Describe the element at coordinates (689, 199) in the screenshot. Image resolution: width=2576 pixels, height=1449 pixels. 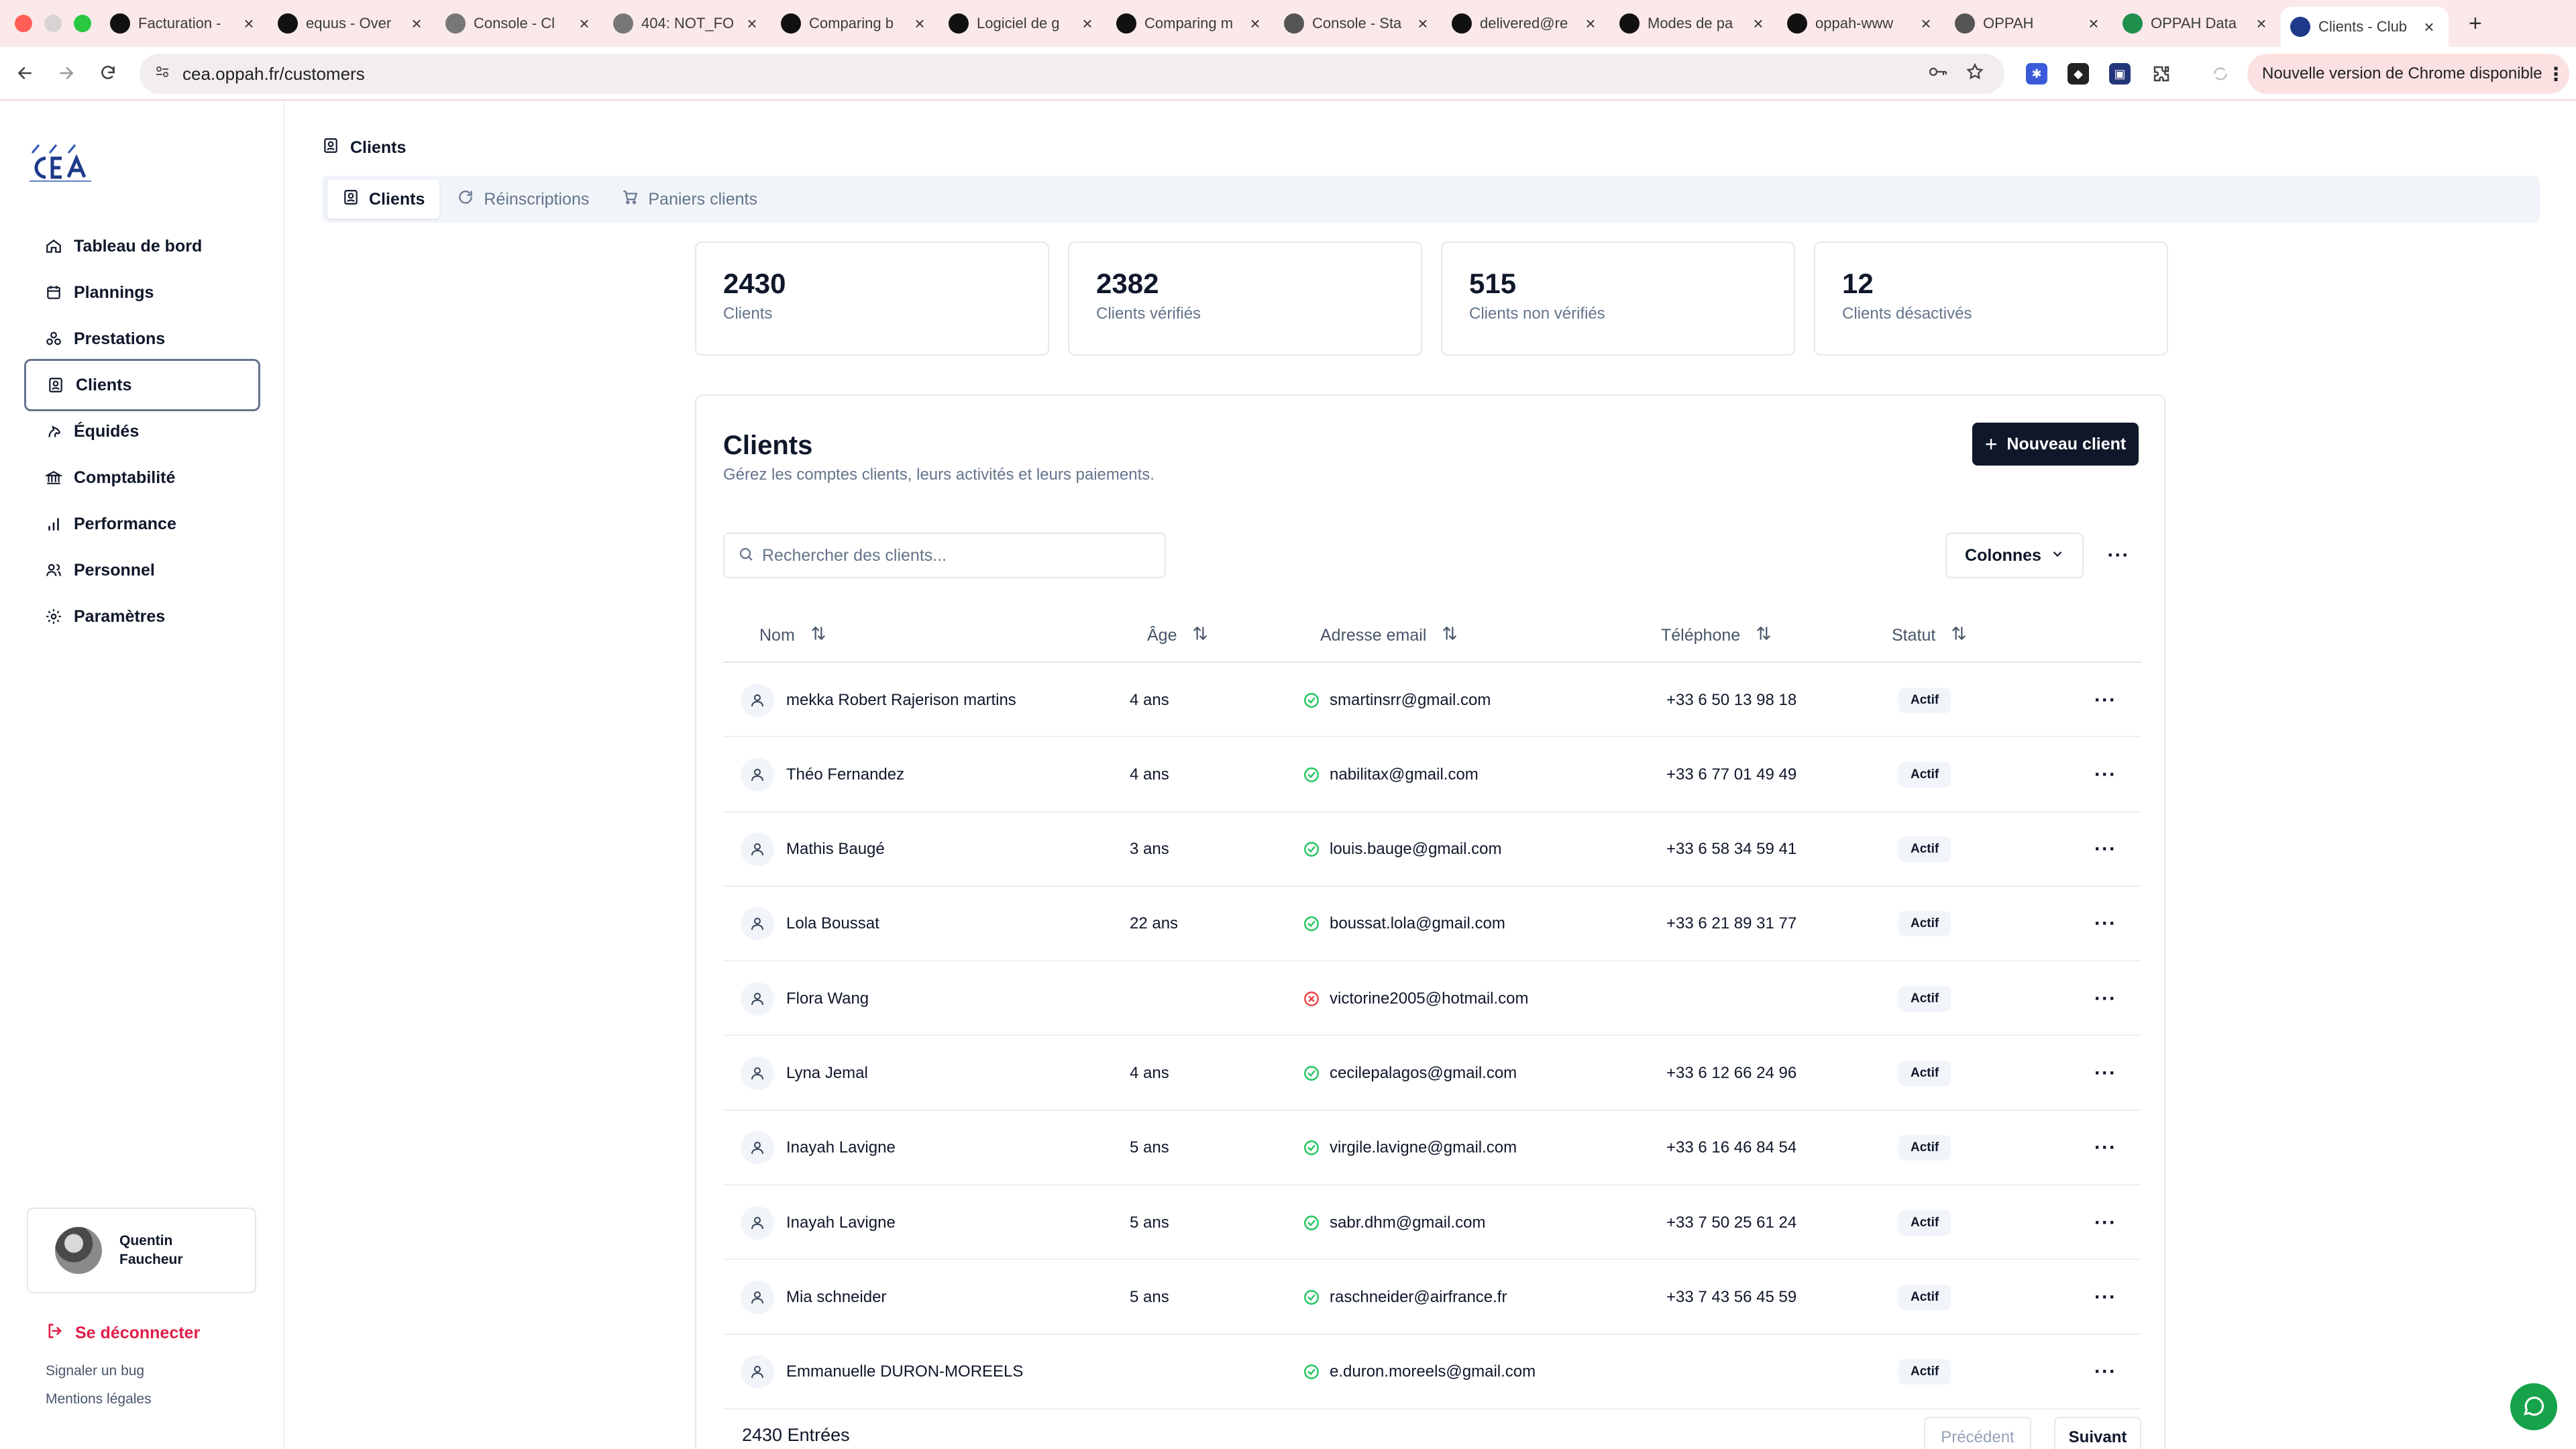
I see `tab-paniers-clients: Paniers clients` at that location.